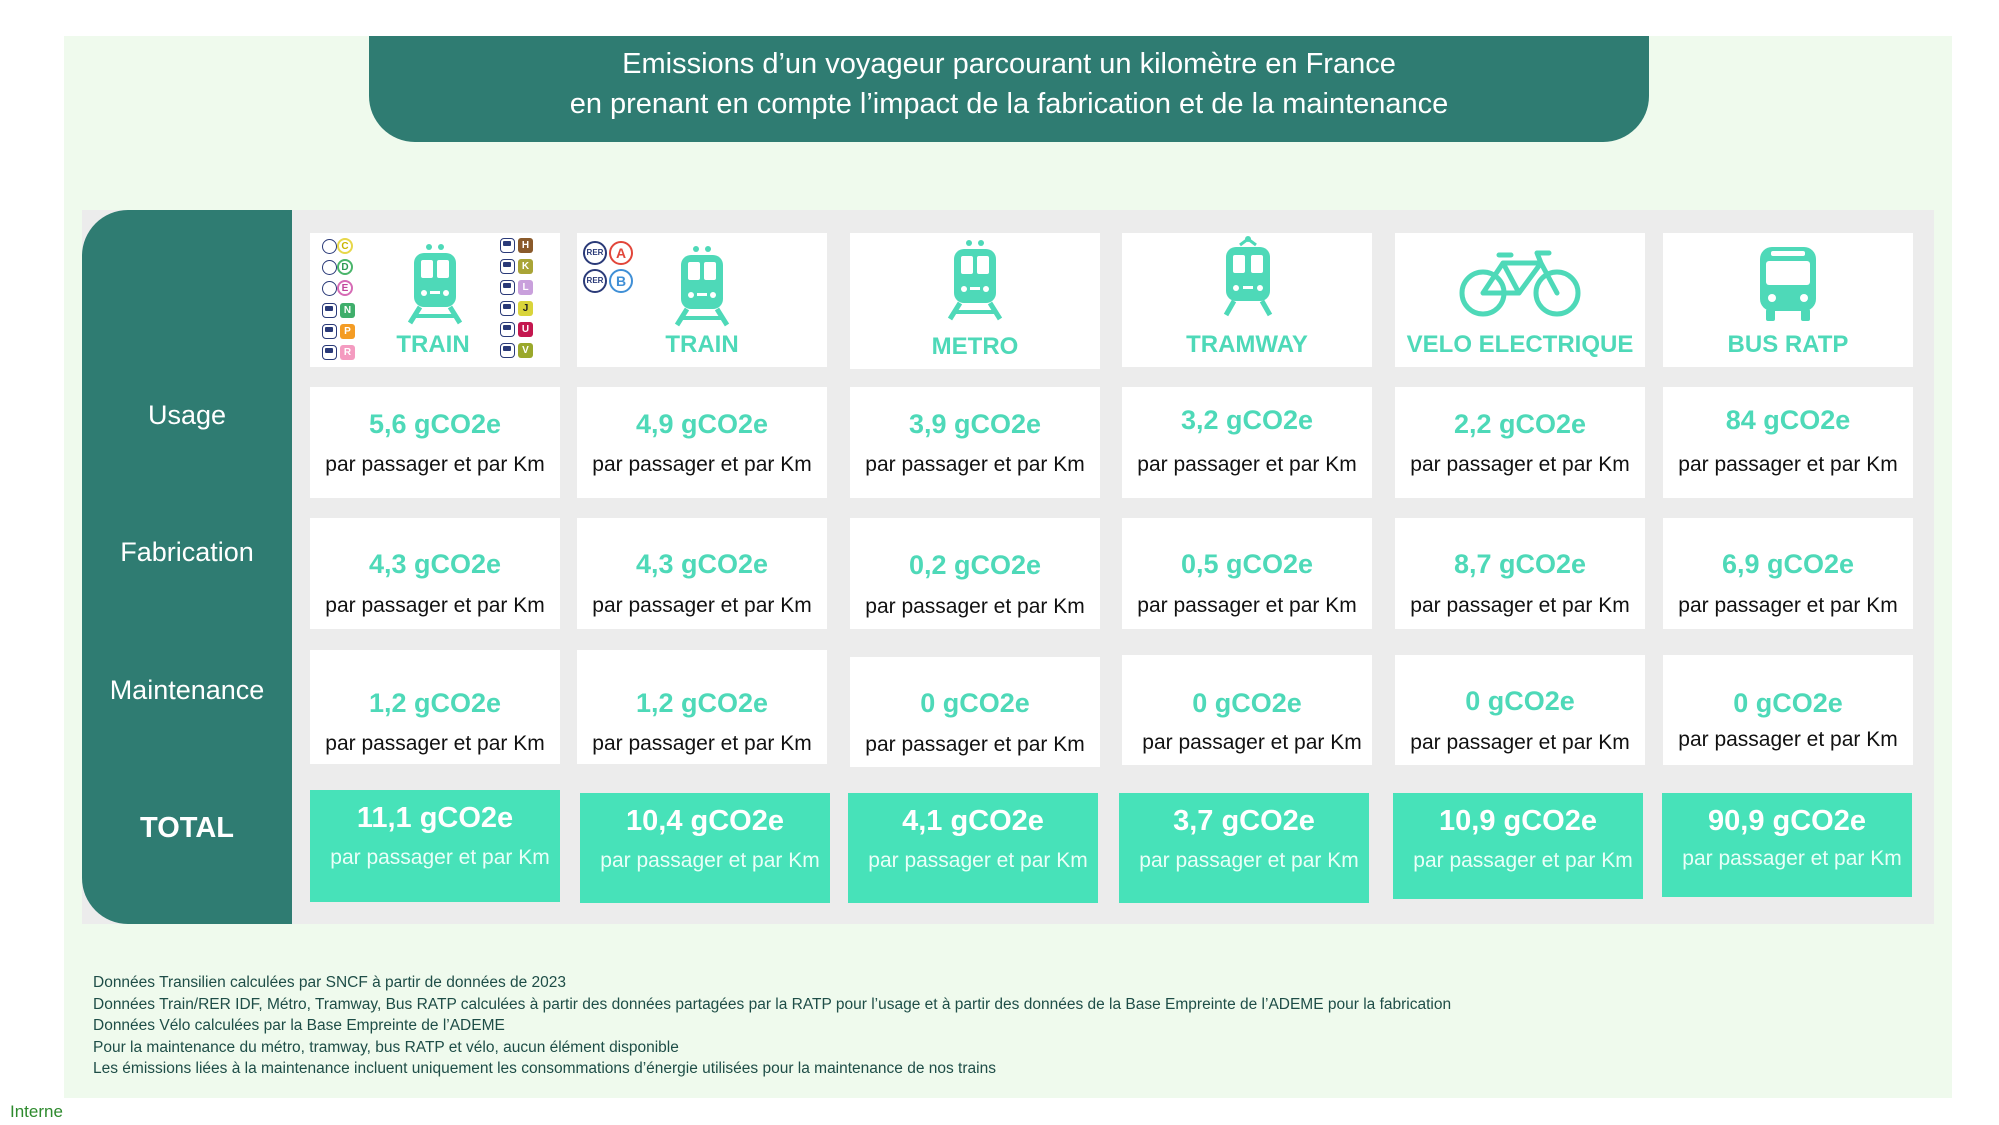 The width and height of the screenshot is (1999, 1125). What do you see at coordinates (1788, 300) in the screenshot?
I see `mode-header-bus: BUS RATP` at bounding box center [1788, 300].